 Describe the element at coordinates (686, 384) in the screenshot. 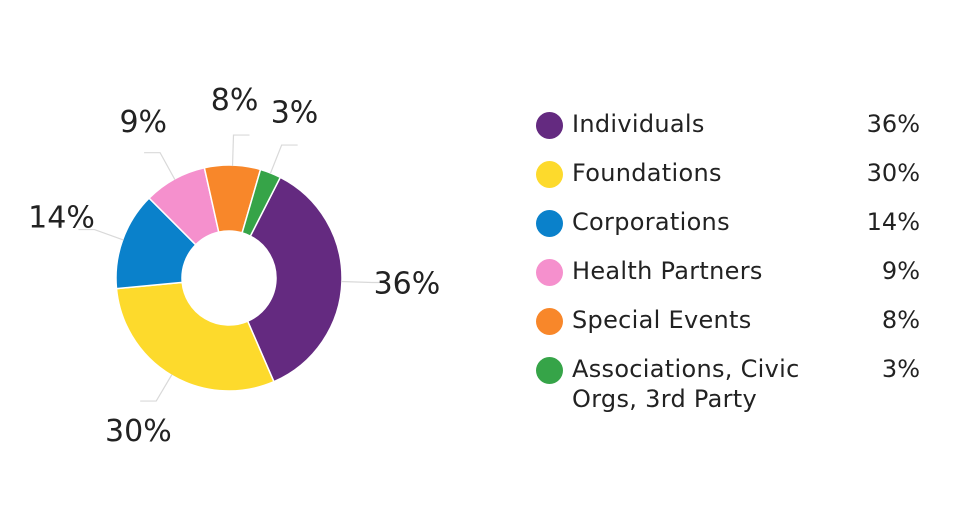

I see `legend-label: Associations, Civic Orgs, 3rd Party` at that location.